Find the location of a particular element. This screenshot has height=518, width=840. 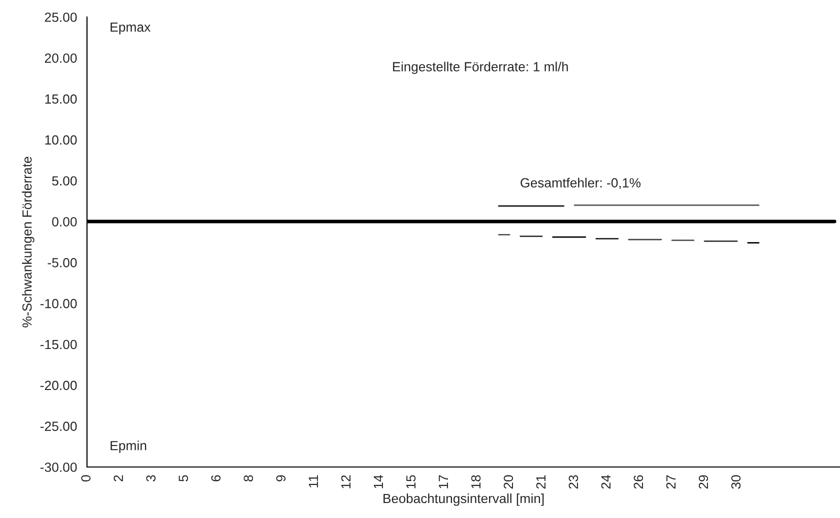

x-tick-label: 15 is located at coordinates (411, 481).